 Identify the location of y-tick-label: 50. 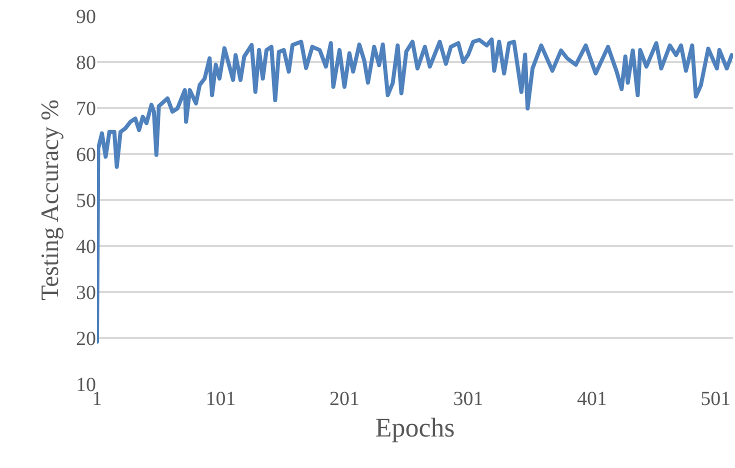
(86, 201).